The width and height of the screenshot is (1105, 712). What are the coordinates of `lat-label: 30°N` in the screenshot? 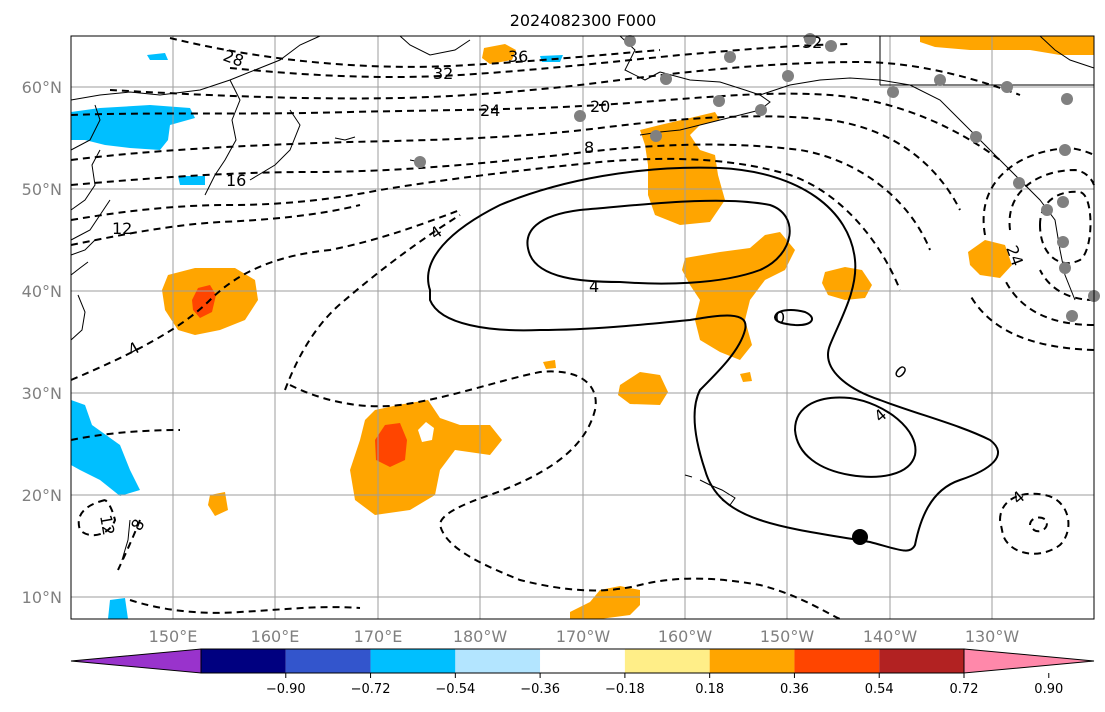 It's located at (42, 393).